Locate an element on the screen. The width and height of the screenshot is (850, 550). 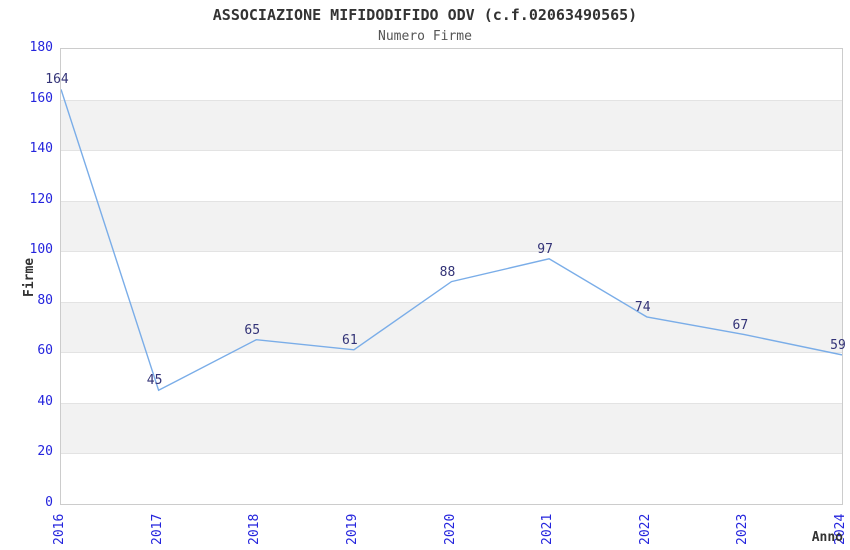
y-tick-label: 180 is located at coordinates (41, 47).